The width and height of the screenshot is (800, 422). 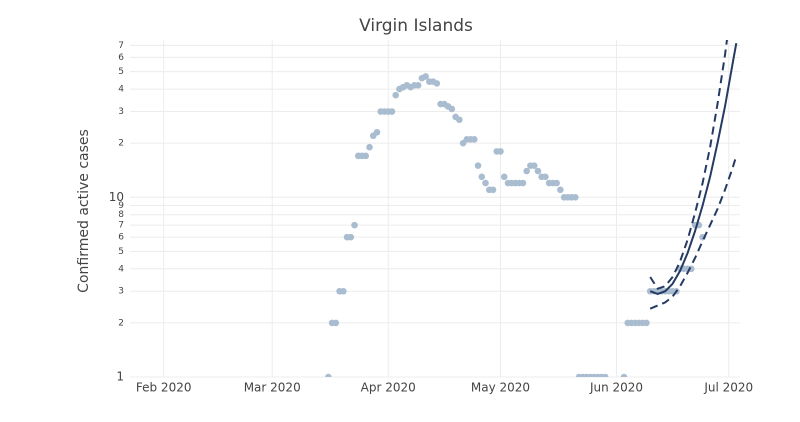 What do you see at coordinates (728, 388) in the screenshot?
I see `x-tick-label: Jul 2020` at bounding box center [728, 388].